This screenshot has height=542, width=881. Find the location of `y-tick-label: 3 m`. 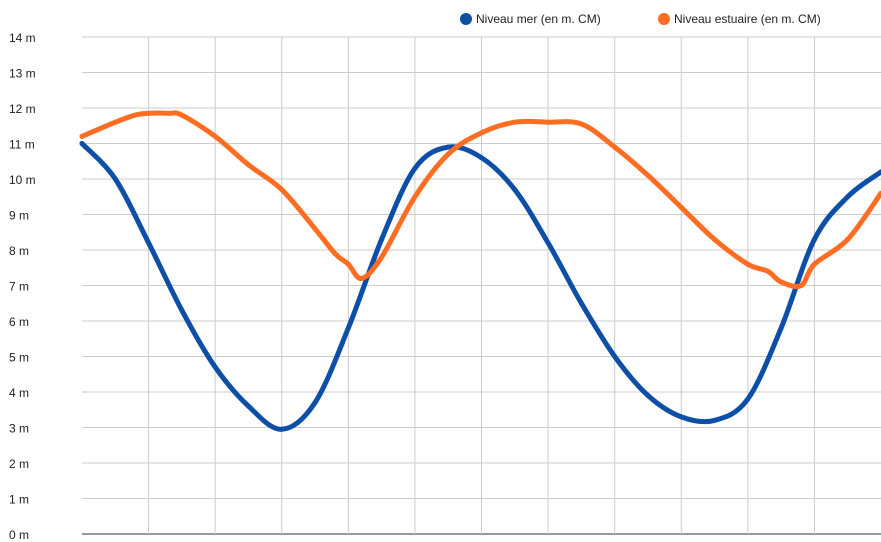

y-tick-label: 3 m is located at coordinates (19, 429).